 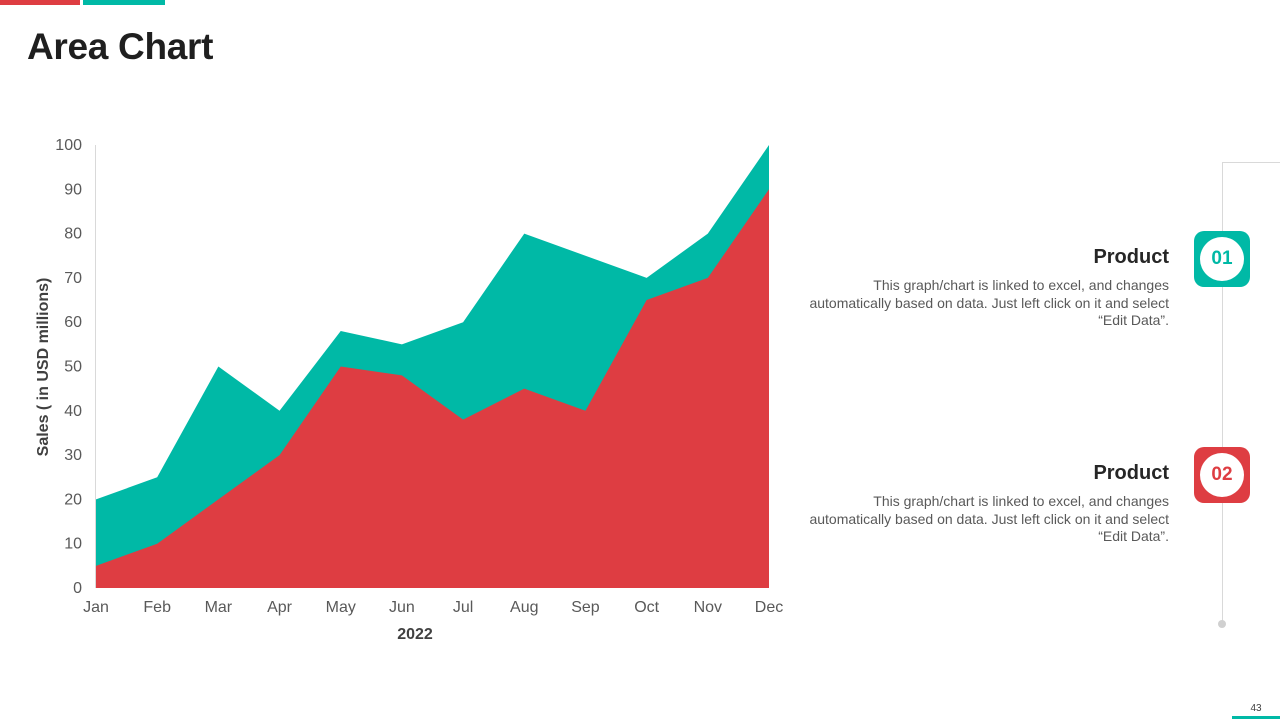 I want to click on y-tick-label: 10, so click(x=73, y=544).